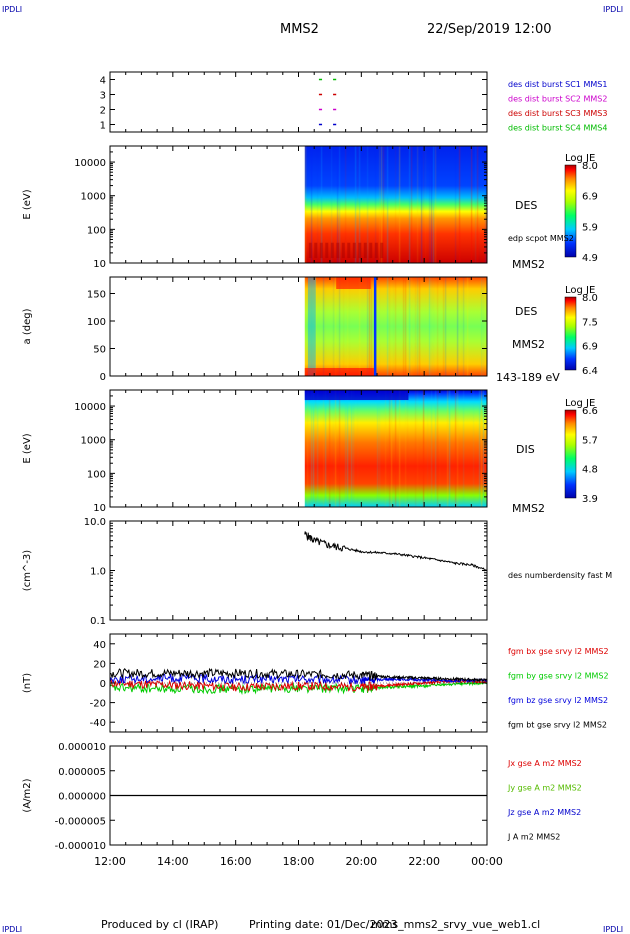 This screenshot has height=934, width=630. What do you see at coordinates (103, 81) in the screenshot?
I see `ytick-label: 4` at bounding box center [103, 81].